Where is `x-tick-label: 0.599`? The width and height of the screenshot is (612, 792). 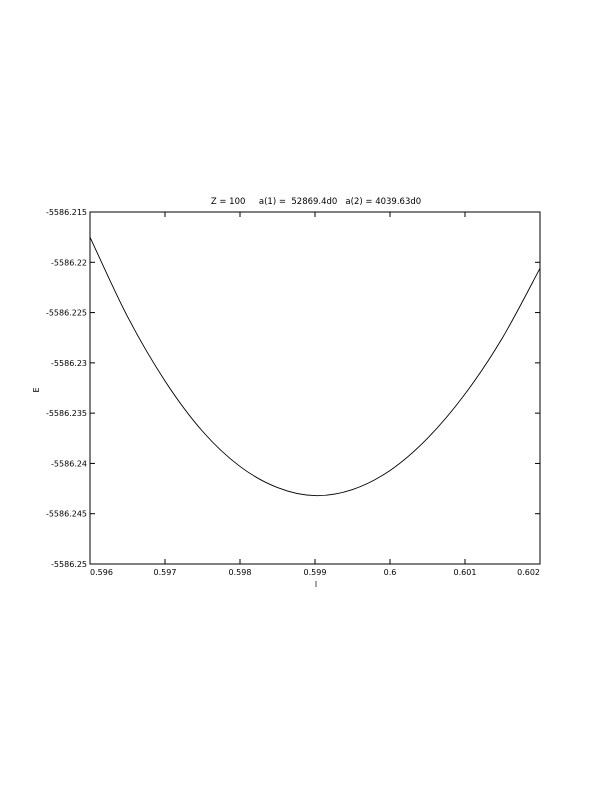 x-tick-label: 0.599 is located at coordinates (315, 572).